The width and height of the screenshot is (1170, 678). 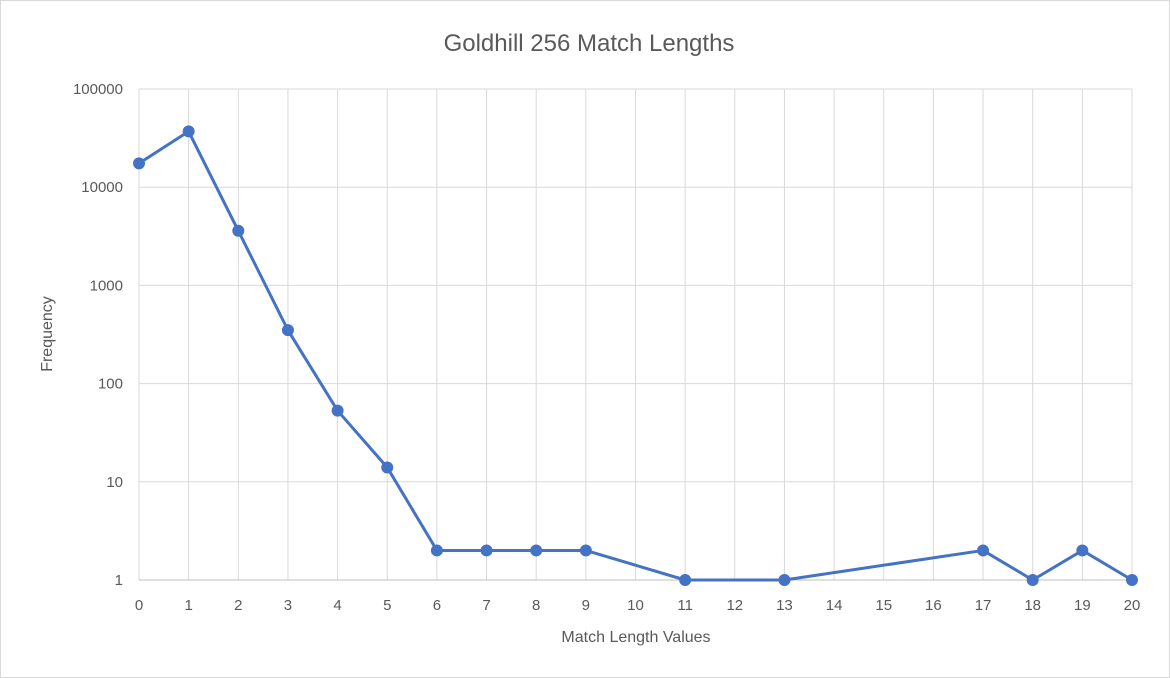 What do you see at coordinates (437, 605) in the screenshot?
I see `x-tick-label: 6` at bounding box center [437, 605].